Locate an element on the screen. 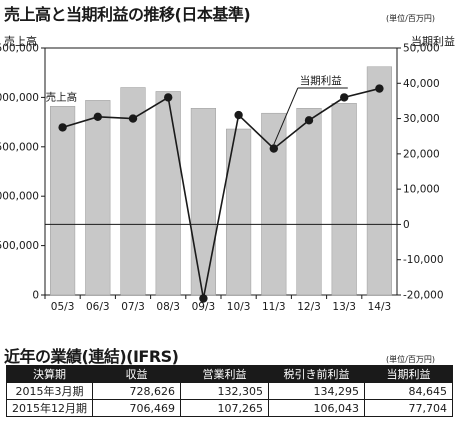 The height and width of the screenshot is (421, 458). x-tick-label: 13/3 is located at coordinates (344, 307).